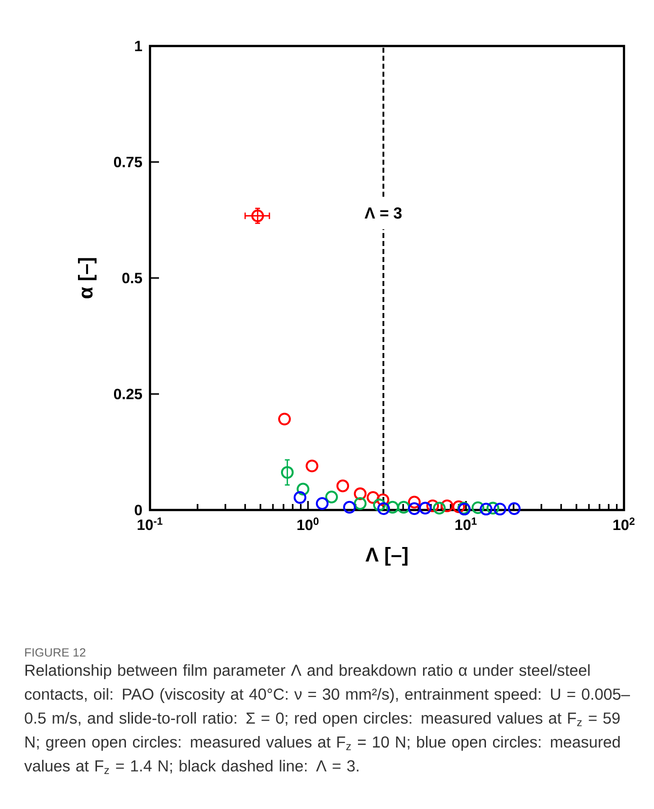 Image resolution: width=654 pixels, height=809 pixels. Describe the element at coordinates (138, 46) in the screenshot. I see `y-tick-label: 1` at that location.